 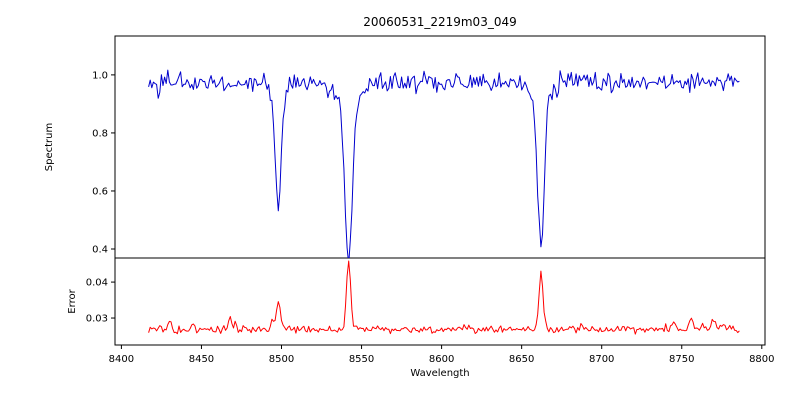 What do you see at coordinates (361, 359) in the screenshot?
I see `x-tick-label: 8550` at bounding box center [361, 359].